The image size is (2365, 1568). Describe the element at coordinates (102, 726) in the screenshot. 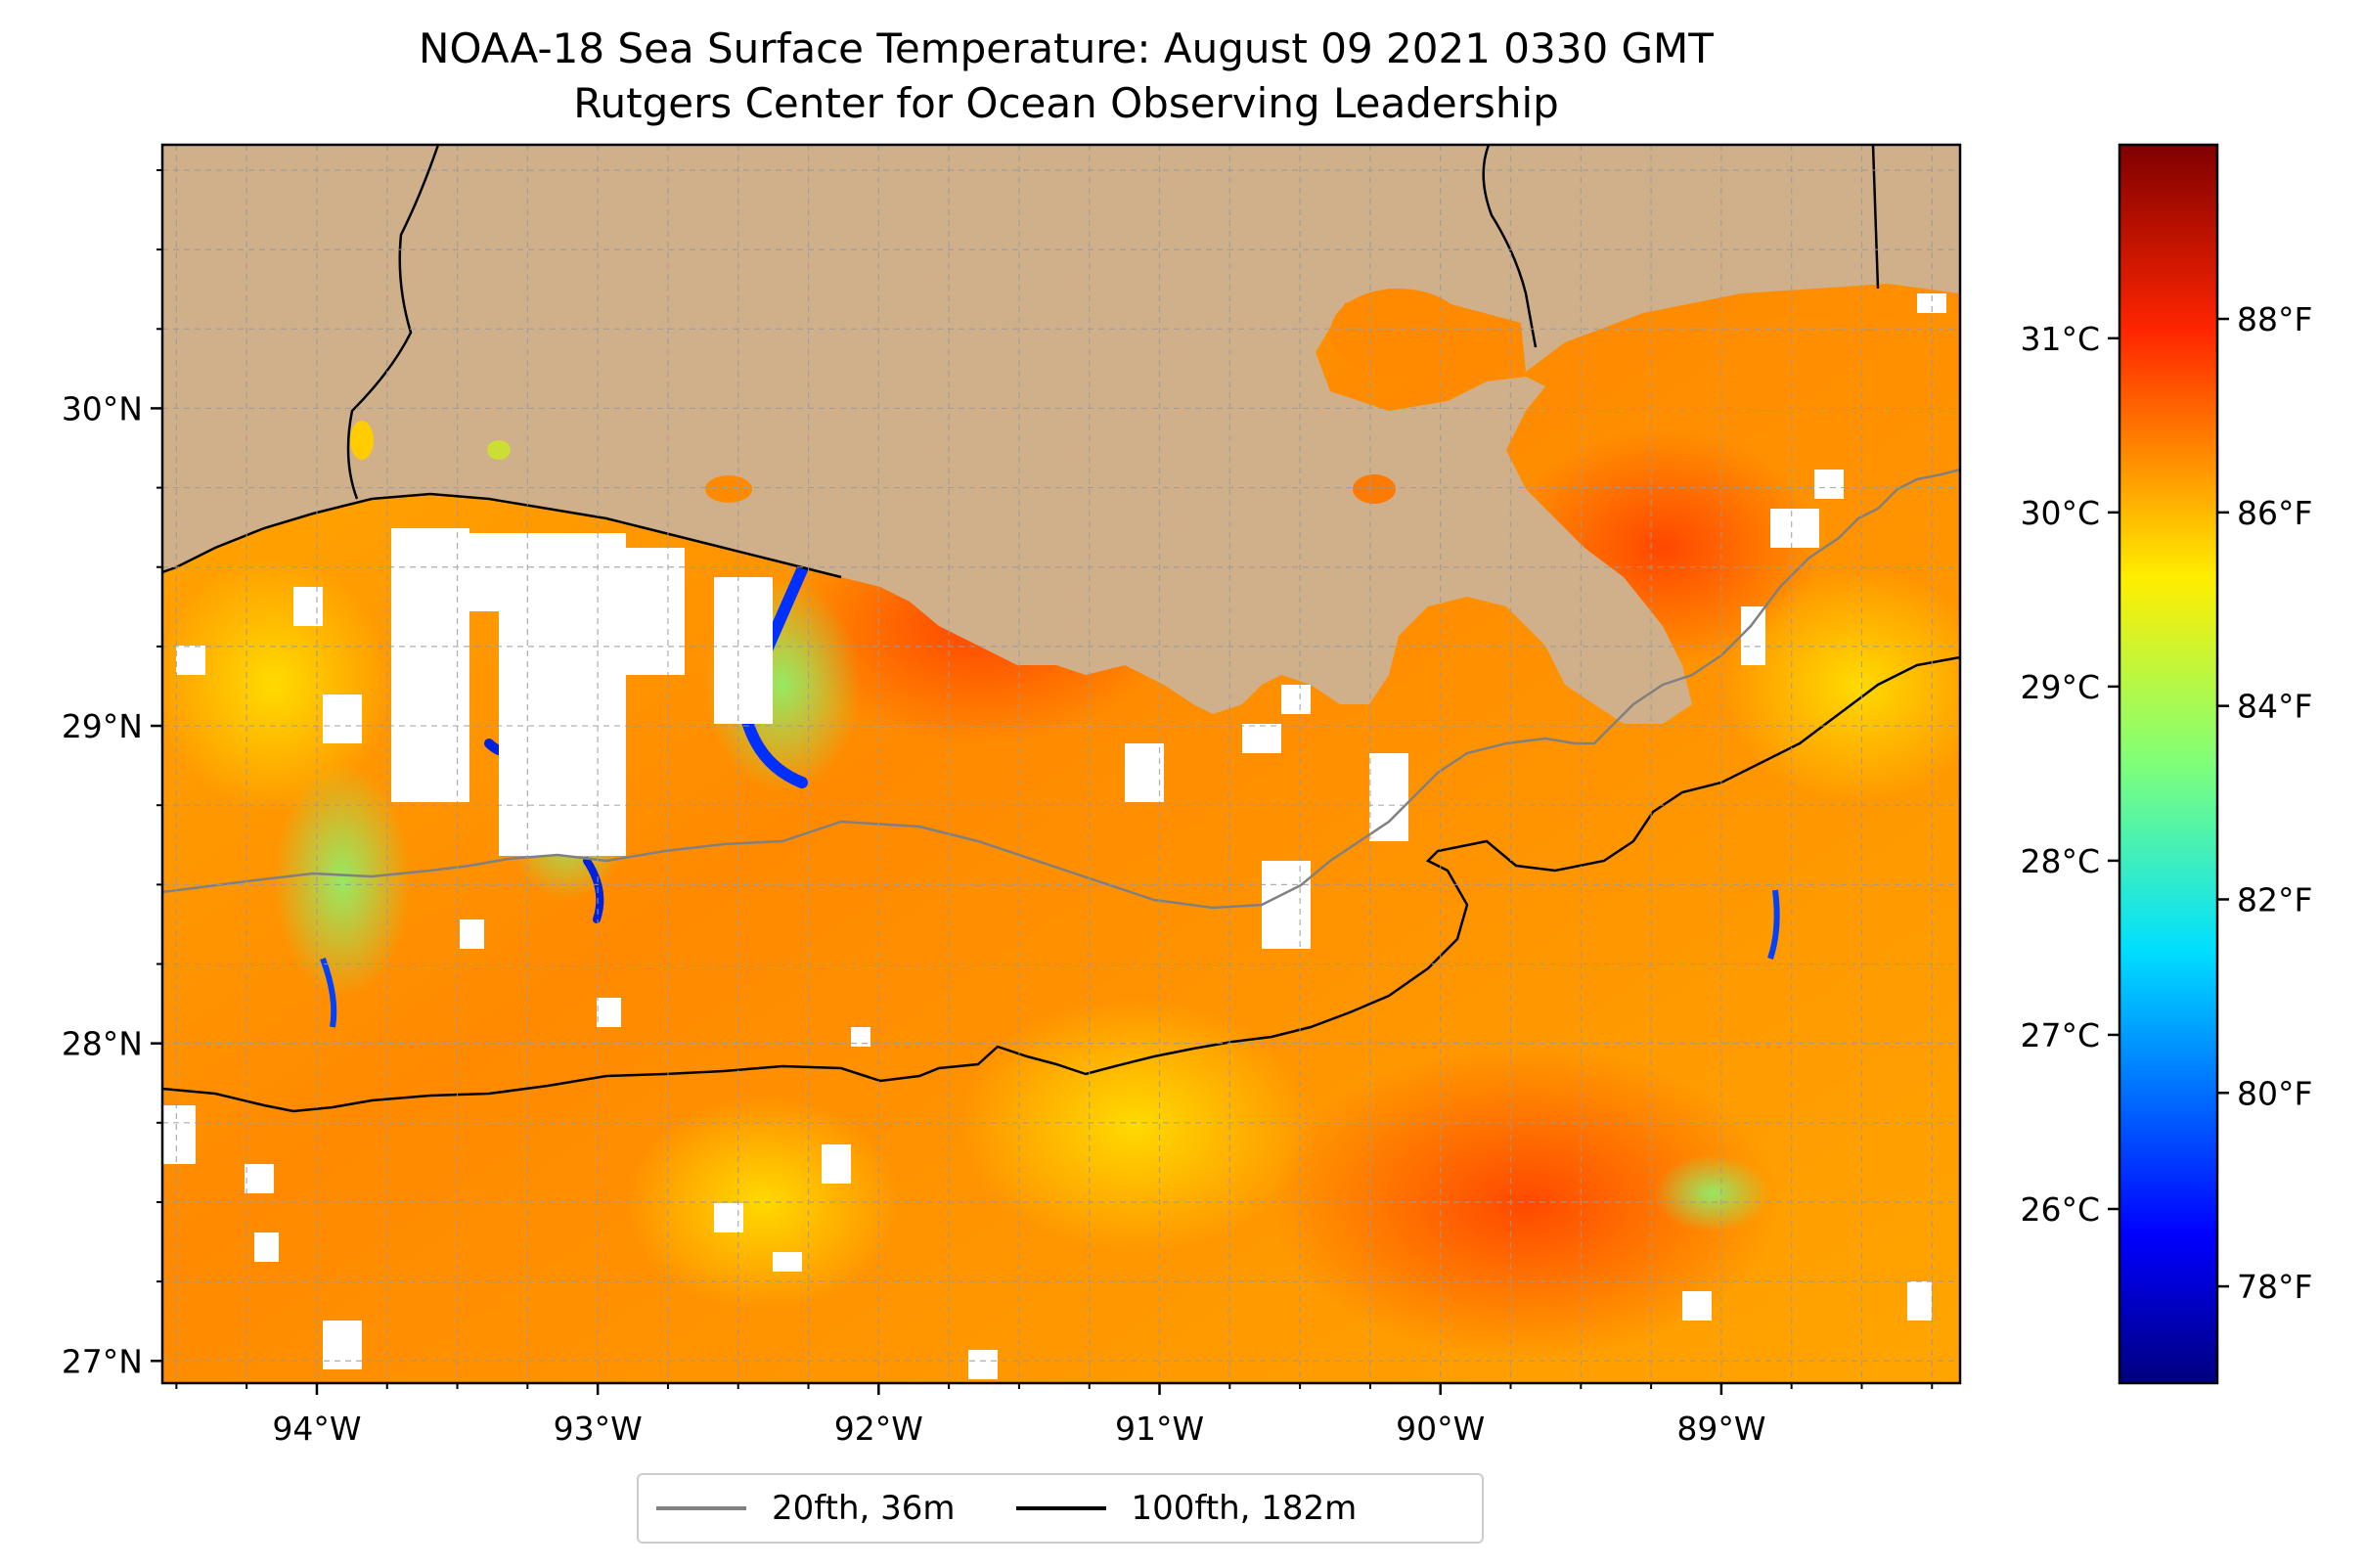

I see `y-tick-label: 29°N` at that location.